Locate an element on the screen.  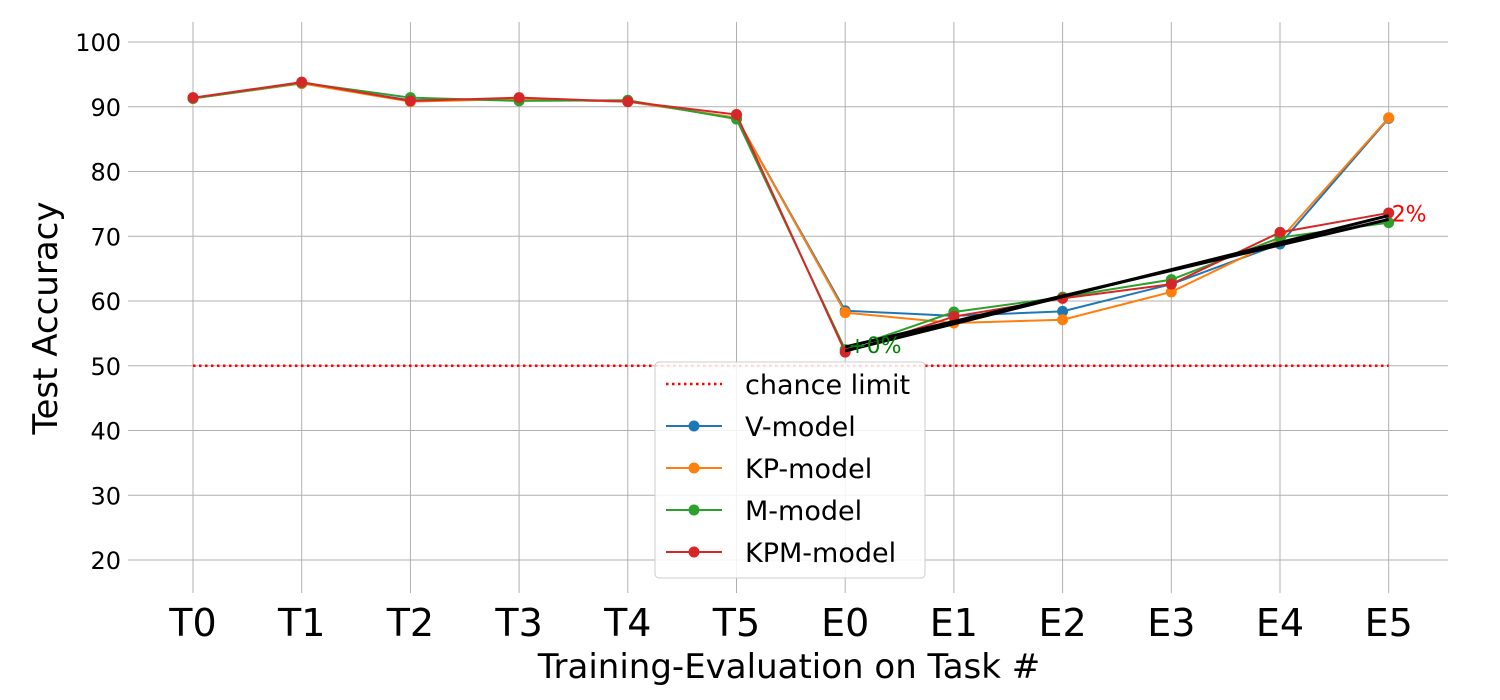
legend-label: KP-model is located at coordinates (808, 469).